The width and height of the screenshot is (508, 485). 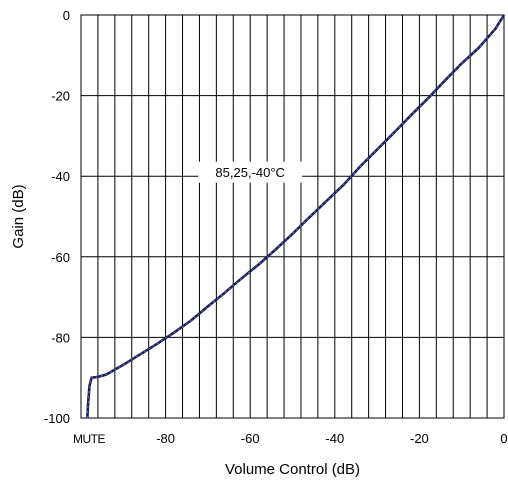 I want to click on x-tick-labels: MUTE -80 -60 -40 -20 0, so click(x=290, y=438).